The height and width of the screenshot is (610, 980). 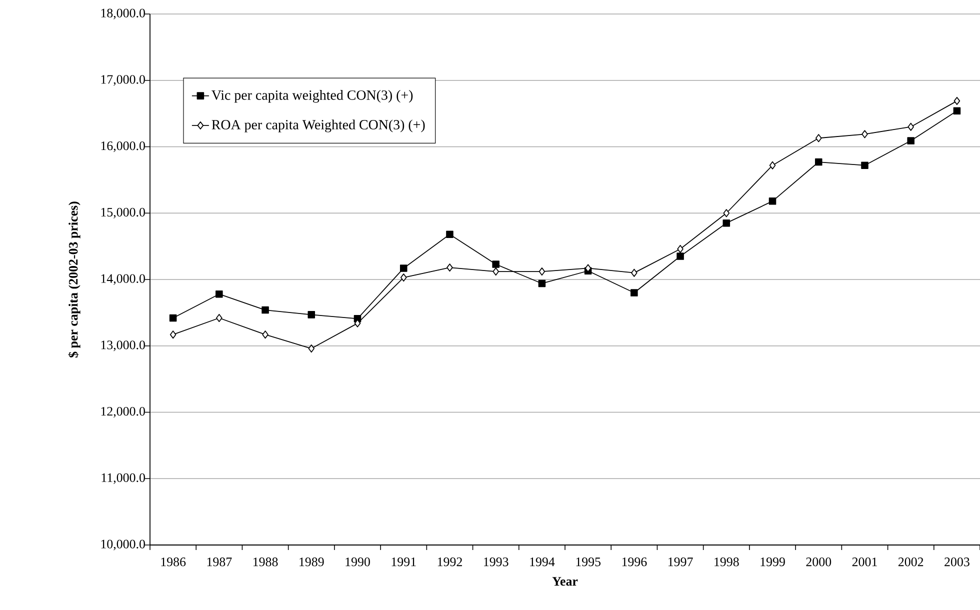 What do you see at coordinates (265, 562) in the screenshot?
I see `x-tick-label: 1988` at bounding box center [265, 562].